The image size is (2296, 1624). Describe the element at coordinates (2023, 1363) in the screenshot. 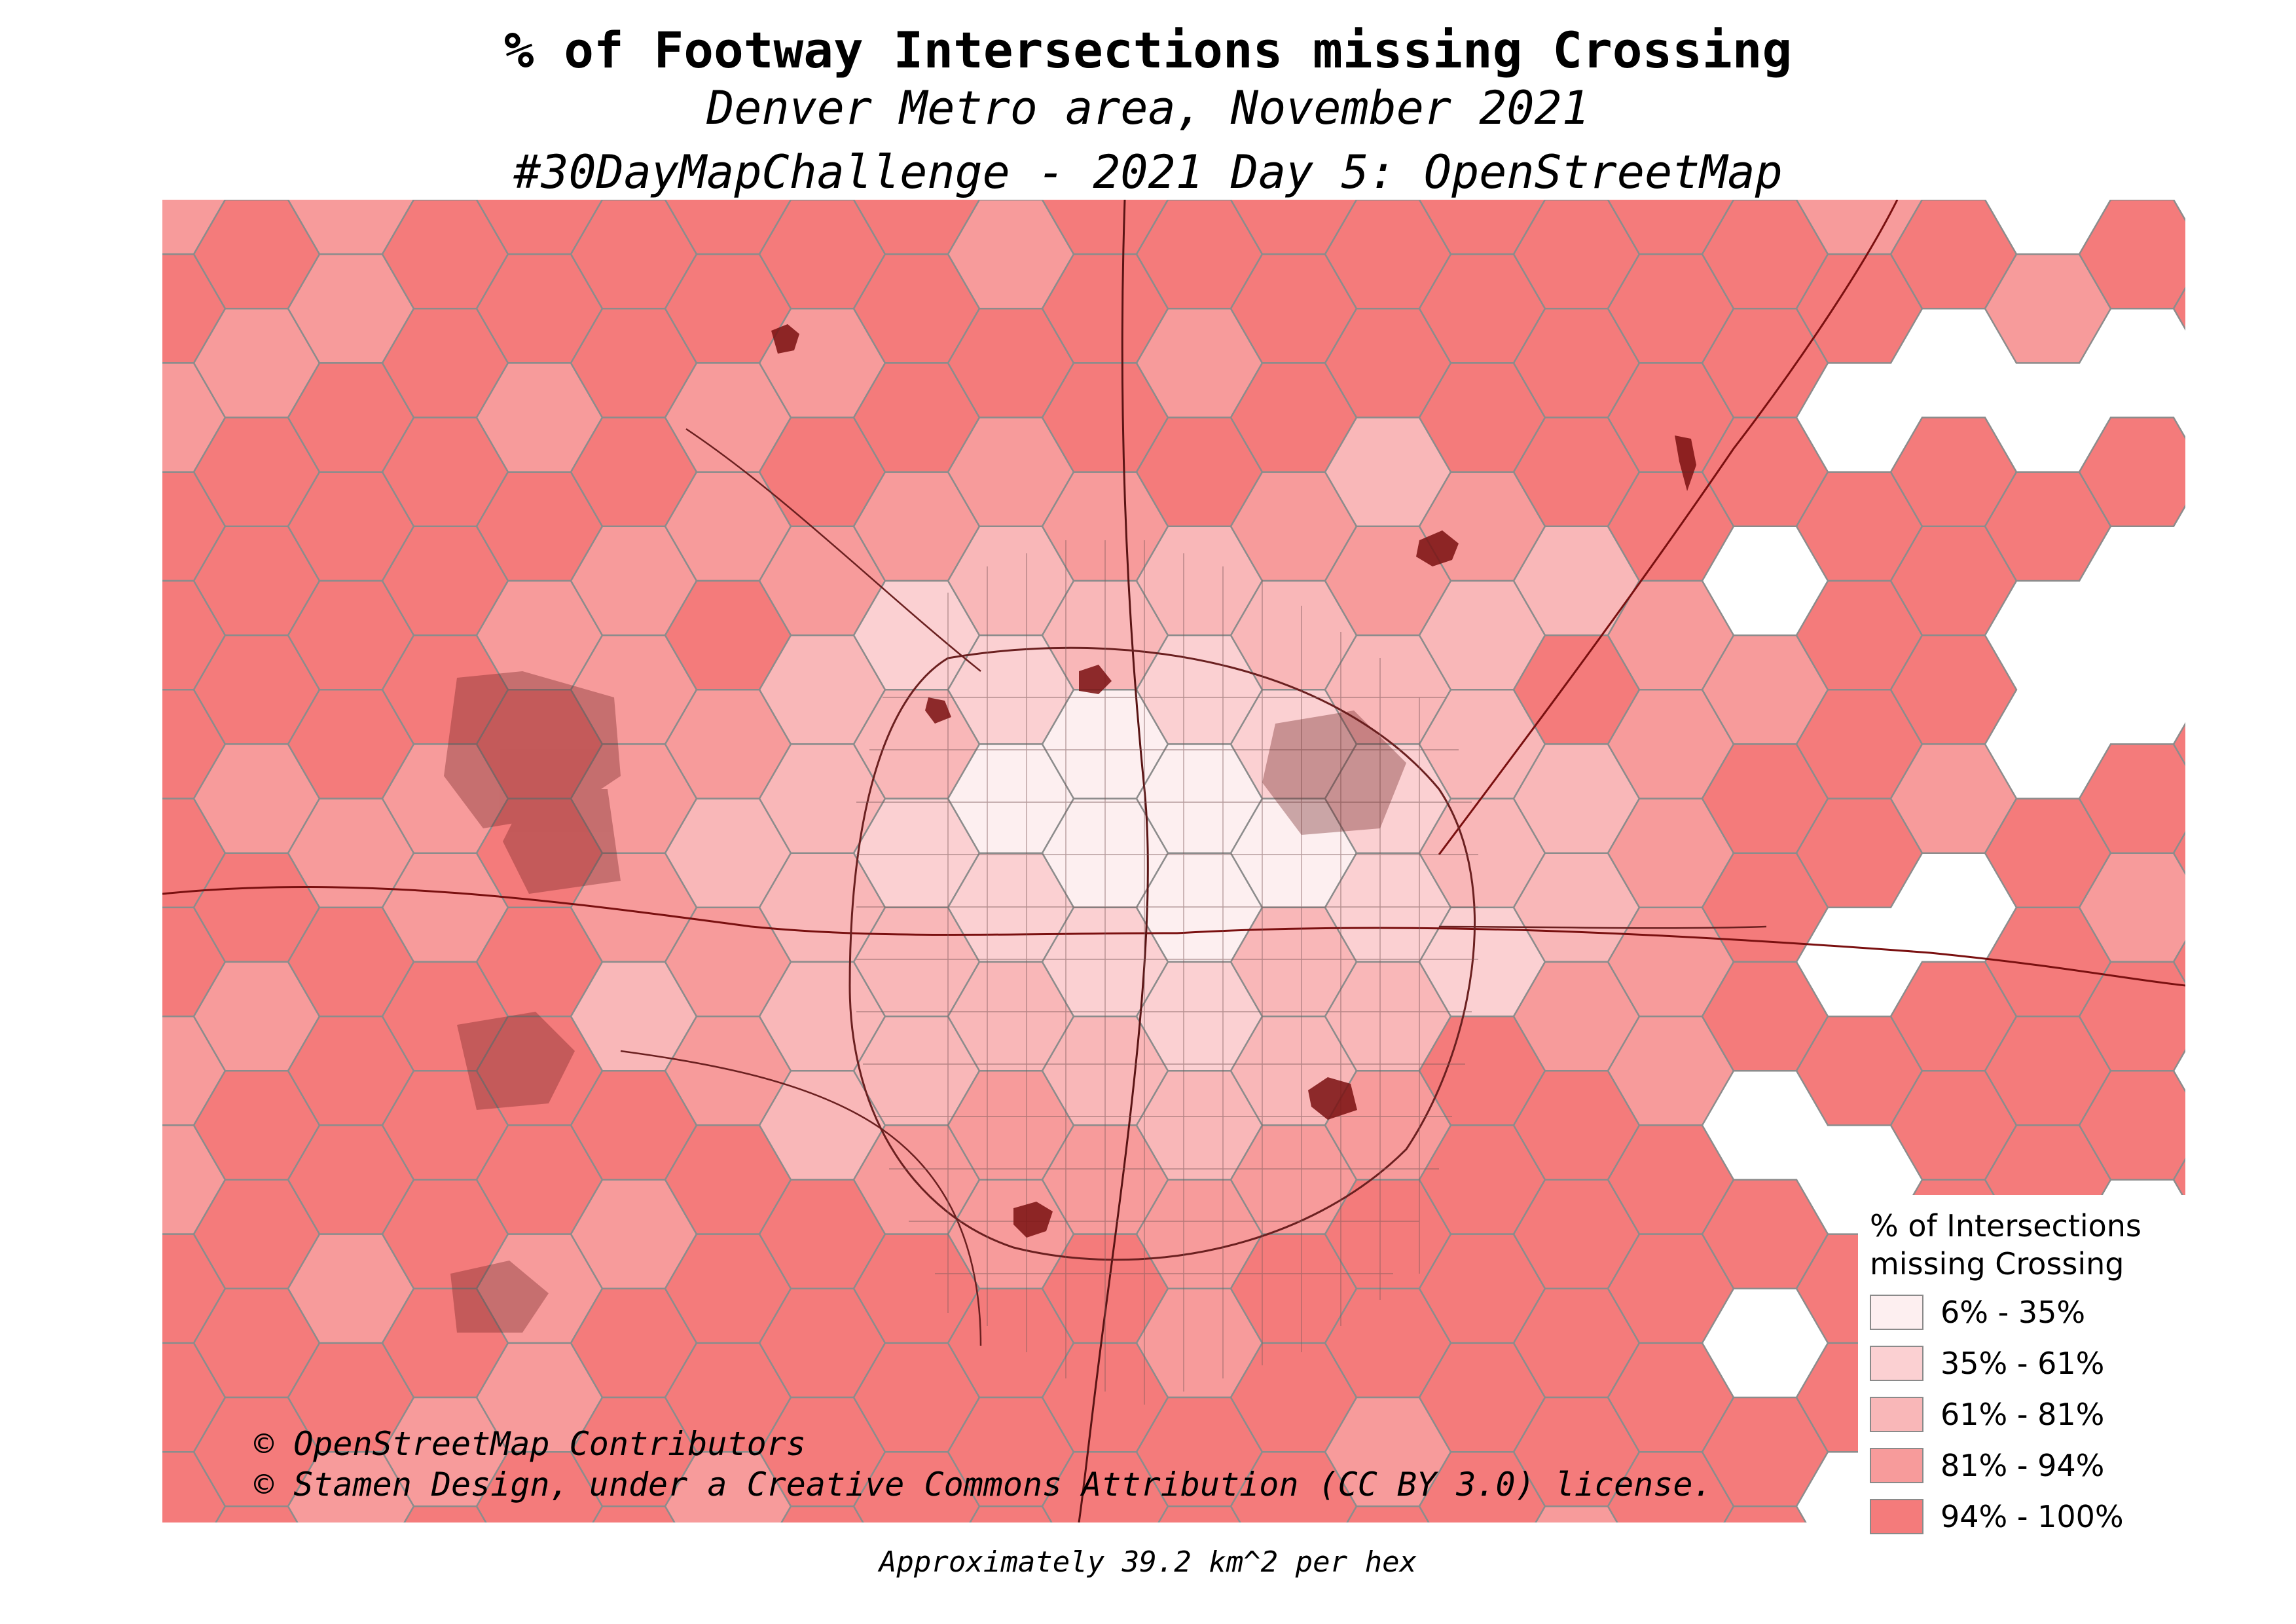

I see `legend-label: 35% - 61%` at that location.